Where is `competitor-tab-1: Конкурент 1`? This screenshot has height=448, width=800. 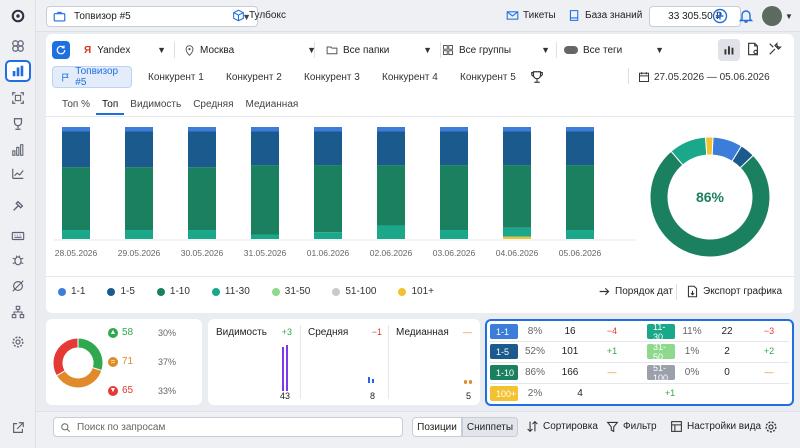 competitor-tab-1: Конкурент 1 is located at coordinates (176, 77).